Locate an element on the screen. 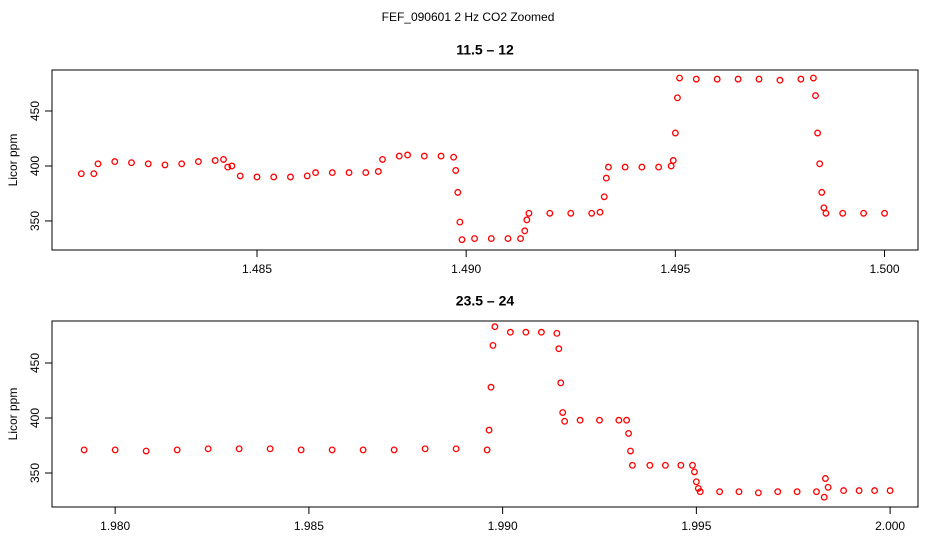  x-tick-label: 1.500 is located at coordinates (885, 269).